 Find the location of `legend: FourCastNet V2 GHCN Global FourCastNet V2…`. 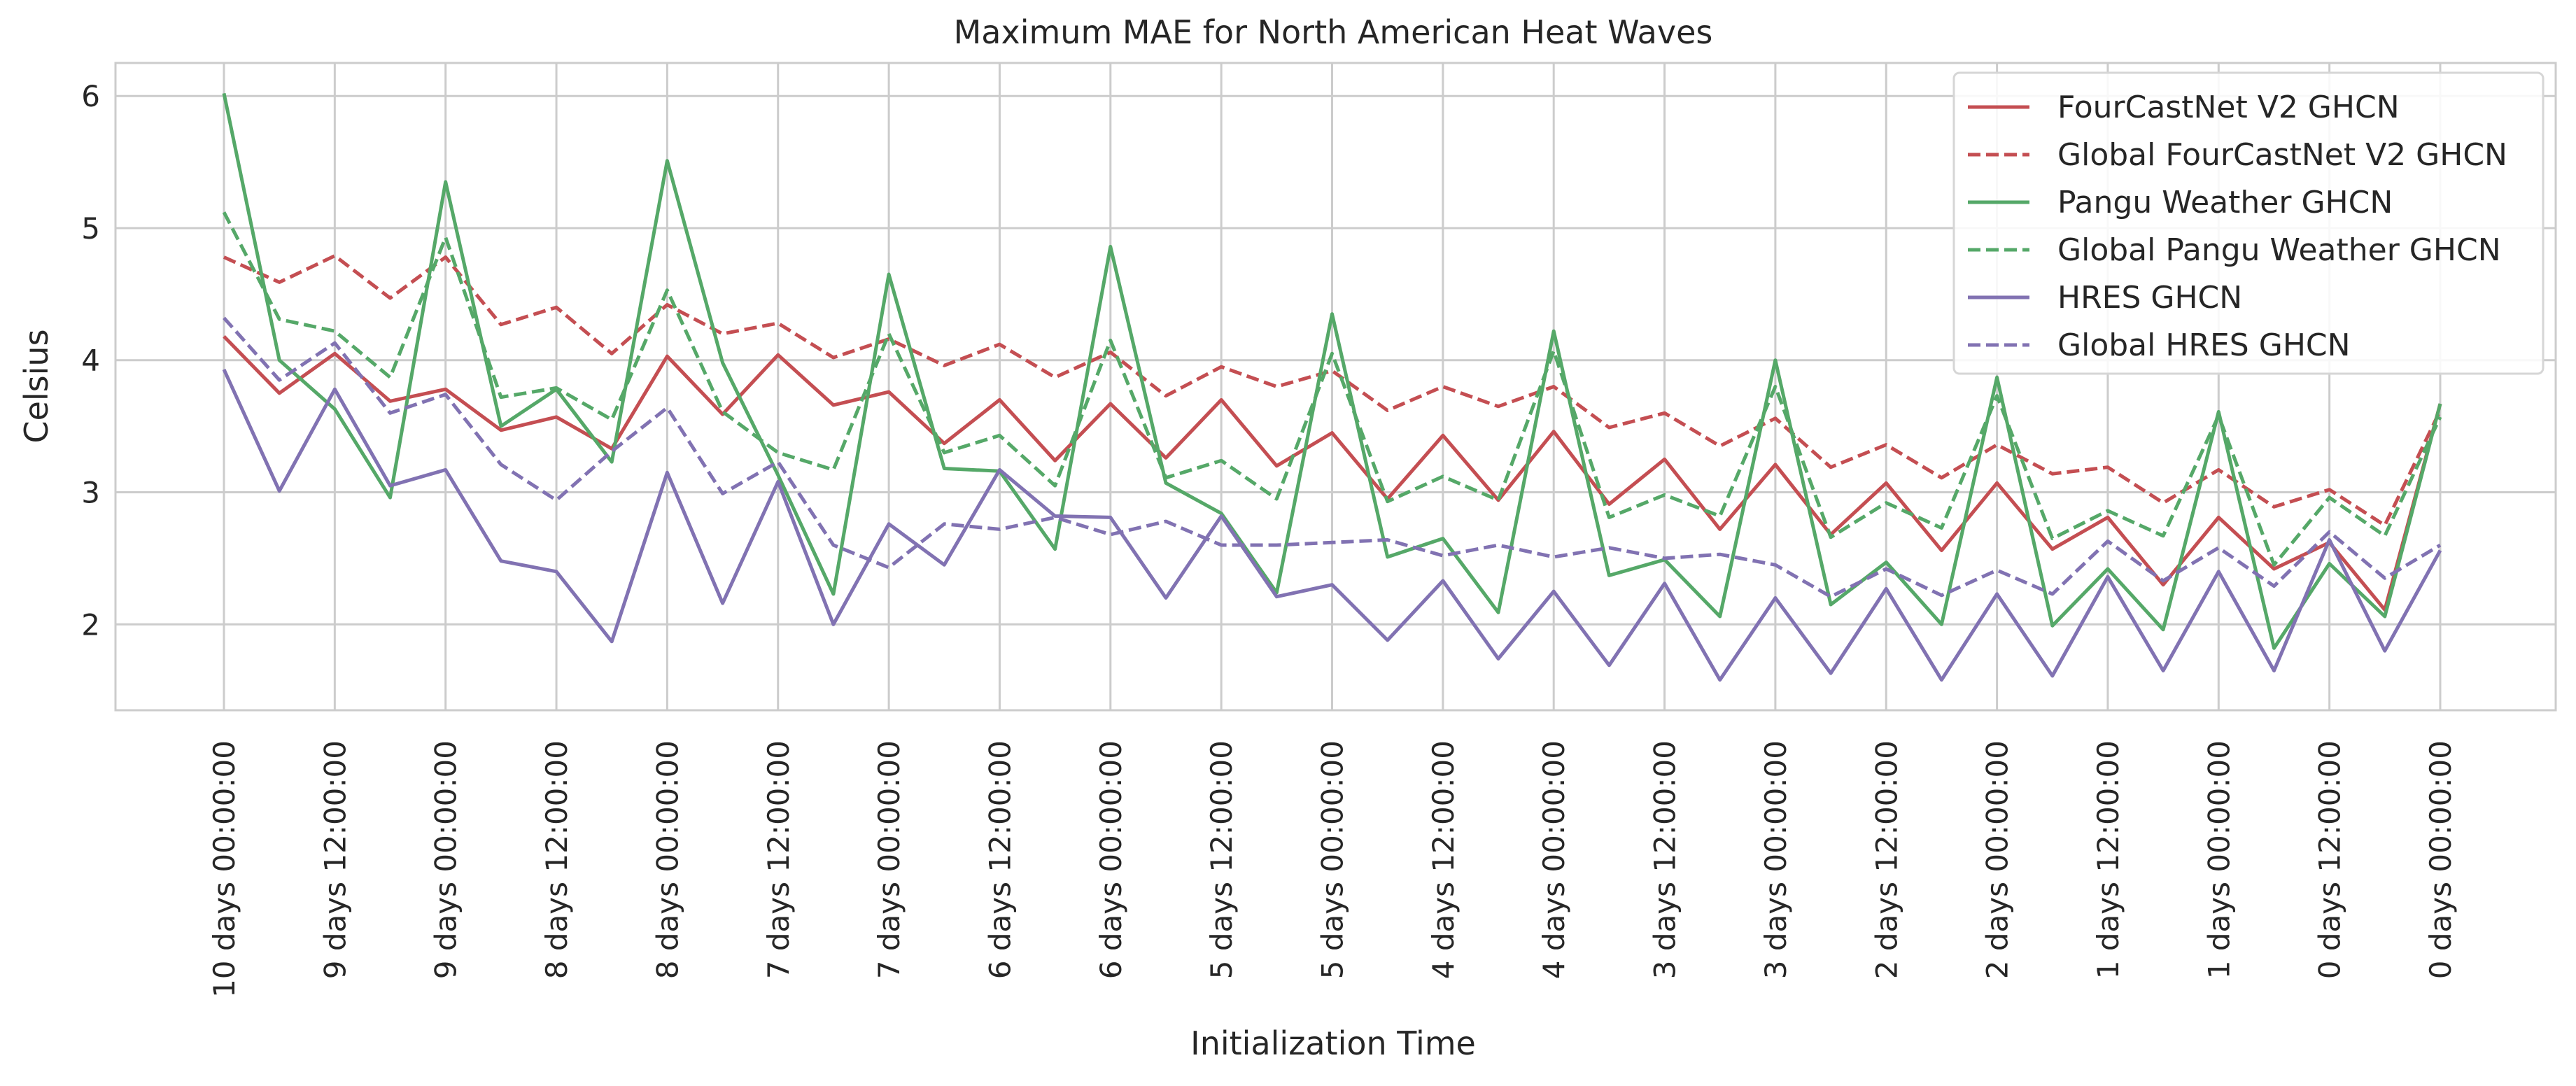

legend: FourCastNet V2 GHCN Global FourCastNet V2… is located at coordinates (2248, 223).